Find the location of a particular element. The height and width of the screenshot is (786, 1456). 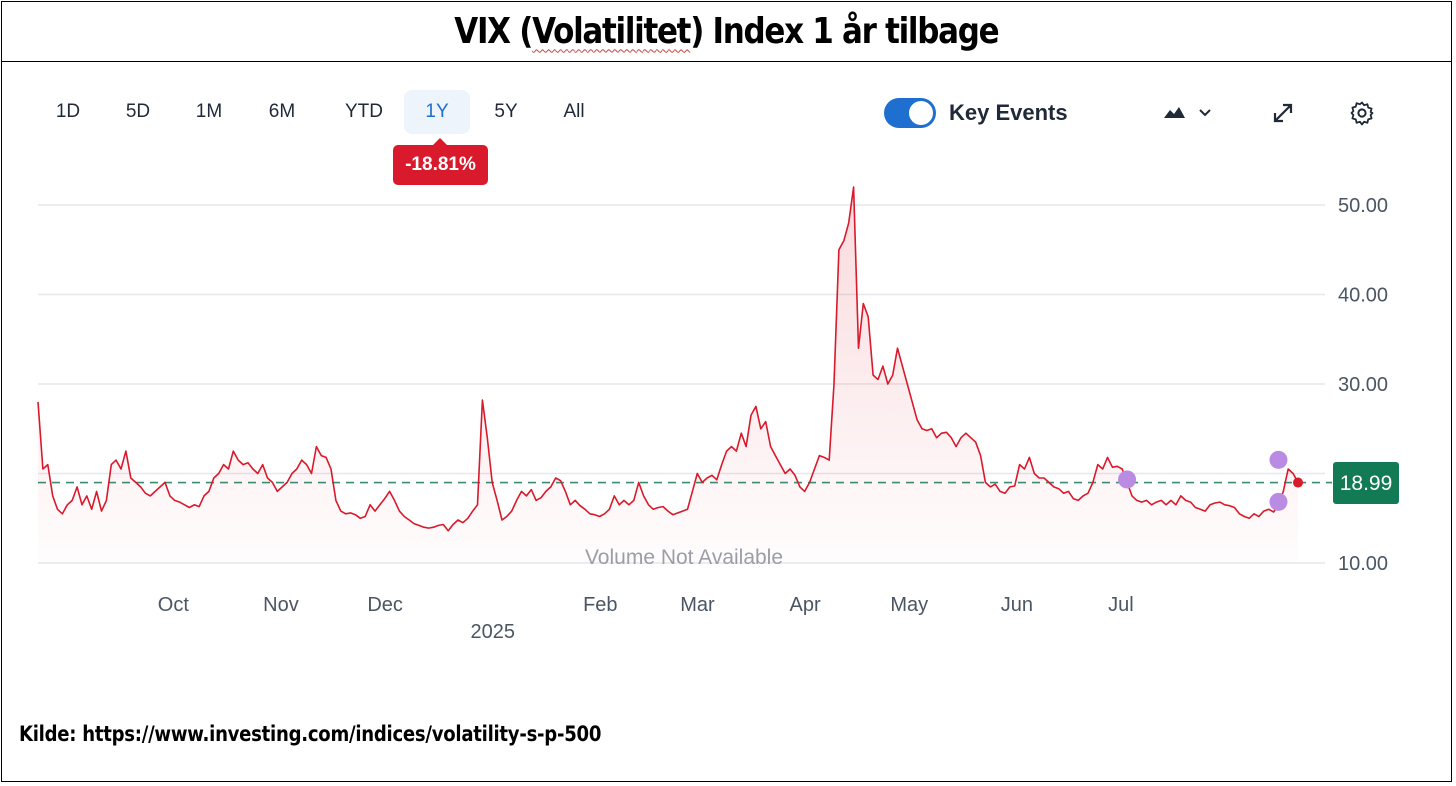

expand-button is located at coordinates (1283, 113).